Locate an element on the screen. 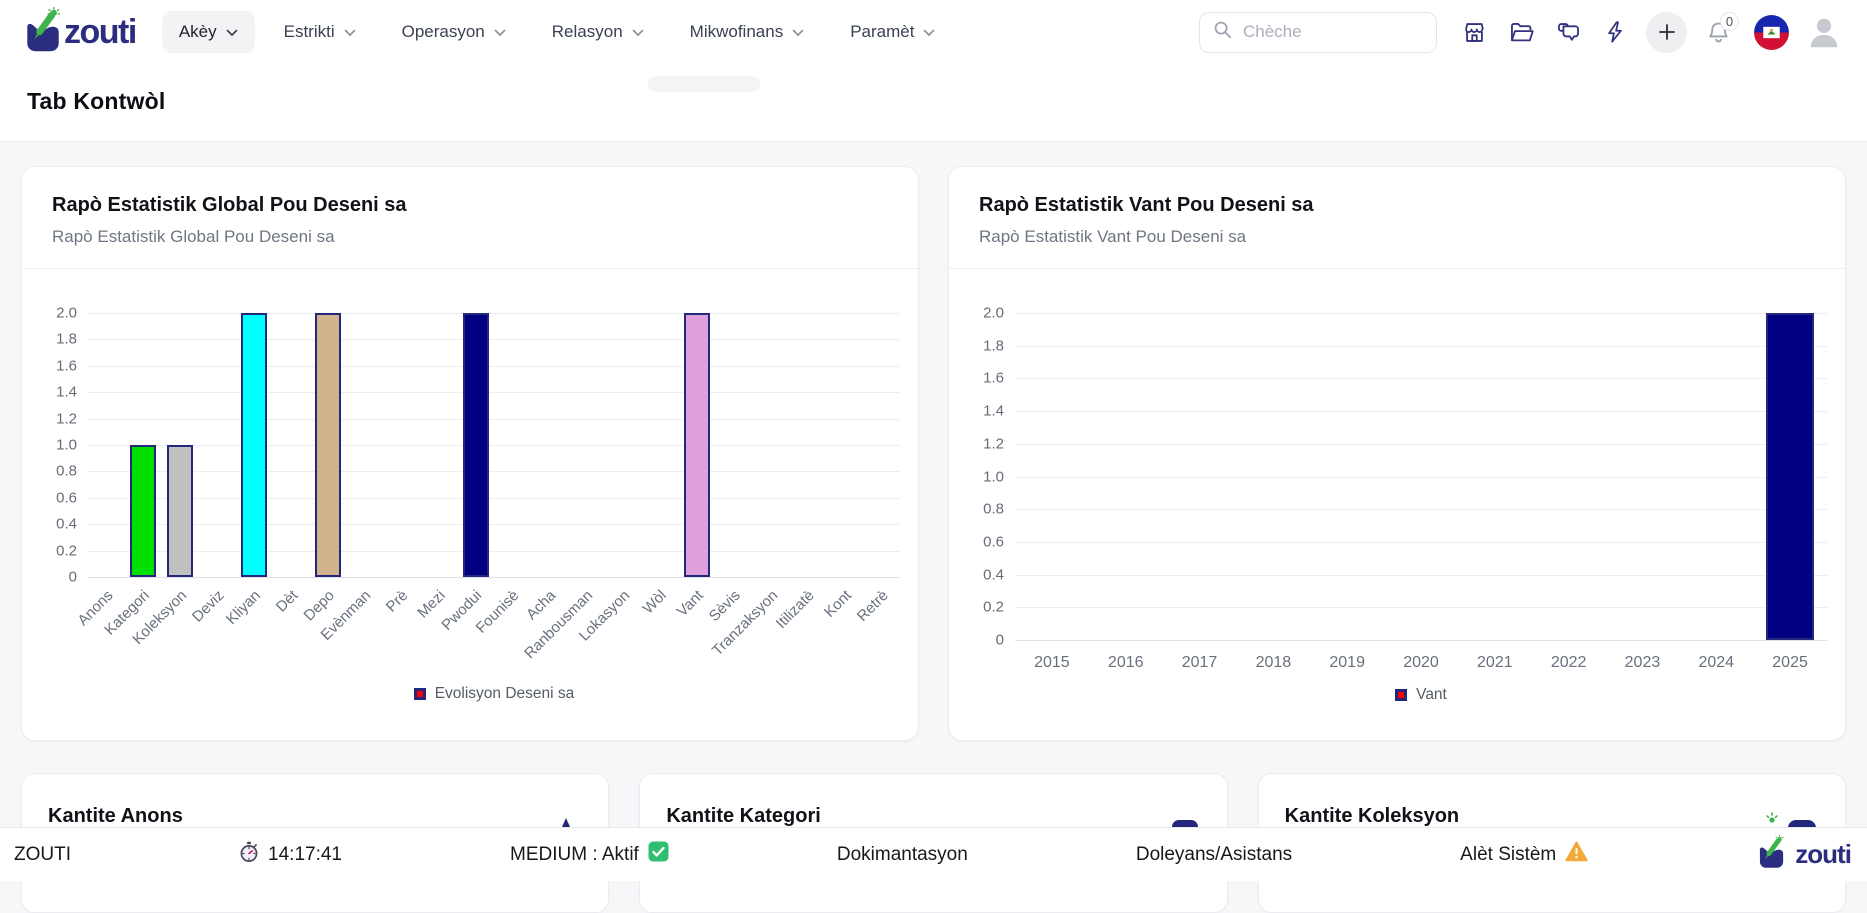  y-axis-tick-label: 0.8 is located at coordinates (66, 471).